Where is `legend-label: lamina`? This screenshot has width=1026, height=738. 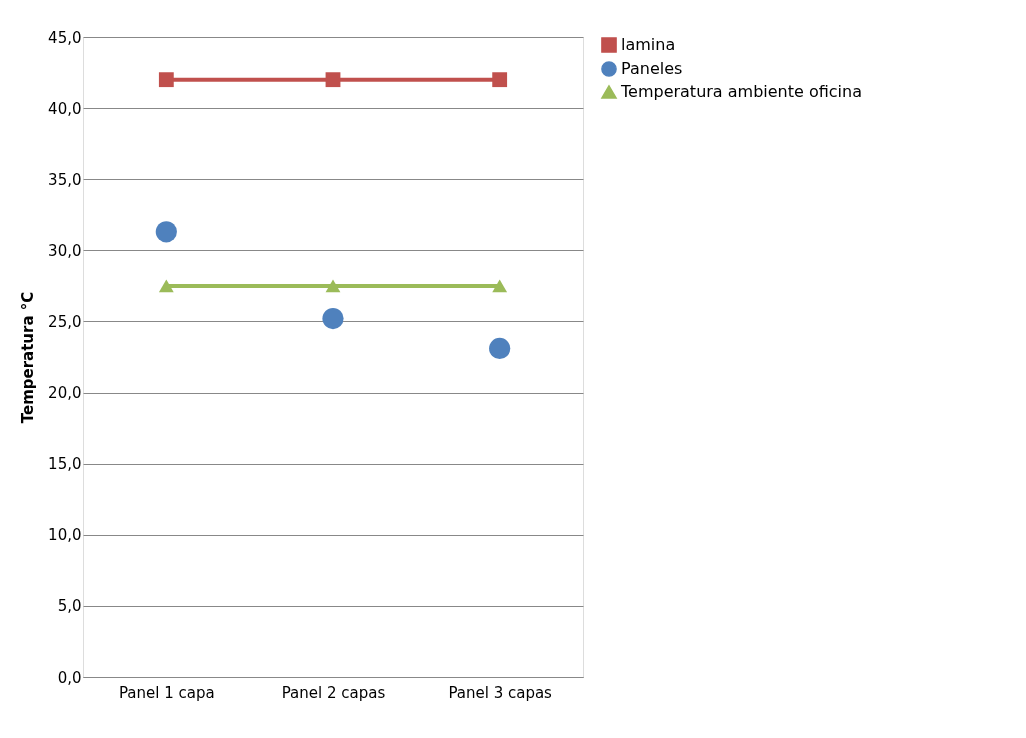
legend-label: lamina is located at coordinates (648, 44).